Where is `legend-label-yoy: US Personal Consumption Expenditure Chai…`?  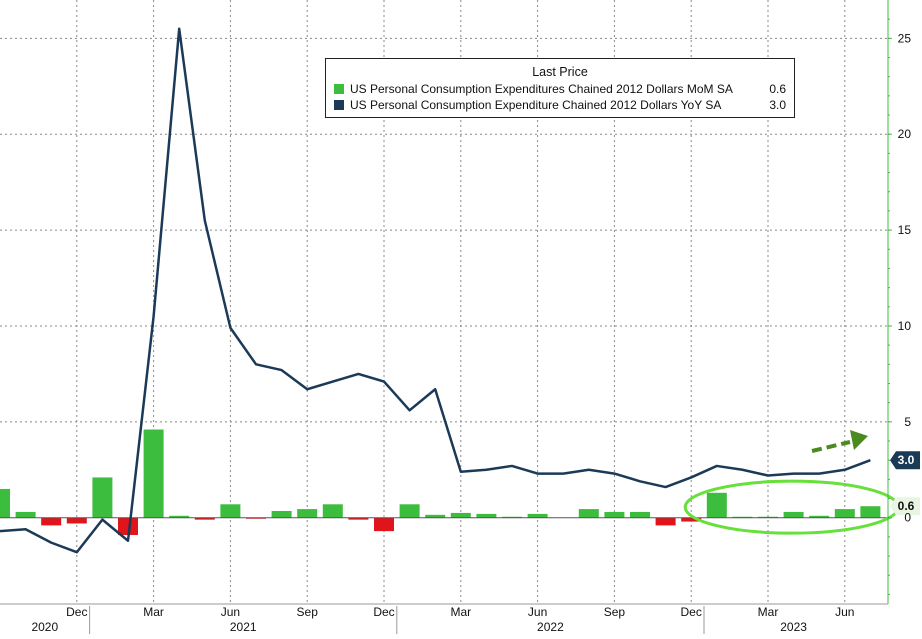 legend-label-yoy: US Personal Consumption Expenditure Chai… is located at coordinates (536, 105).